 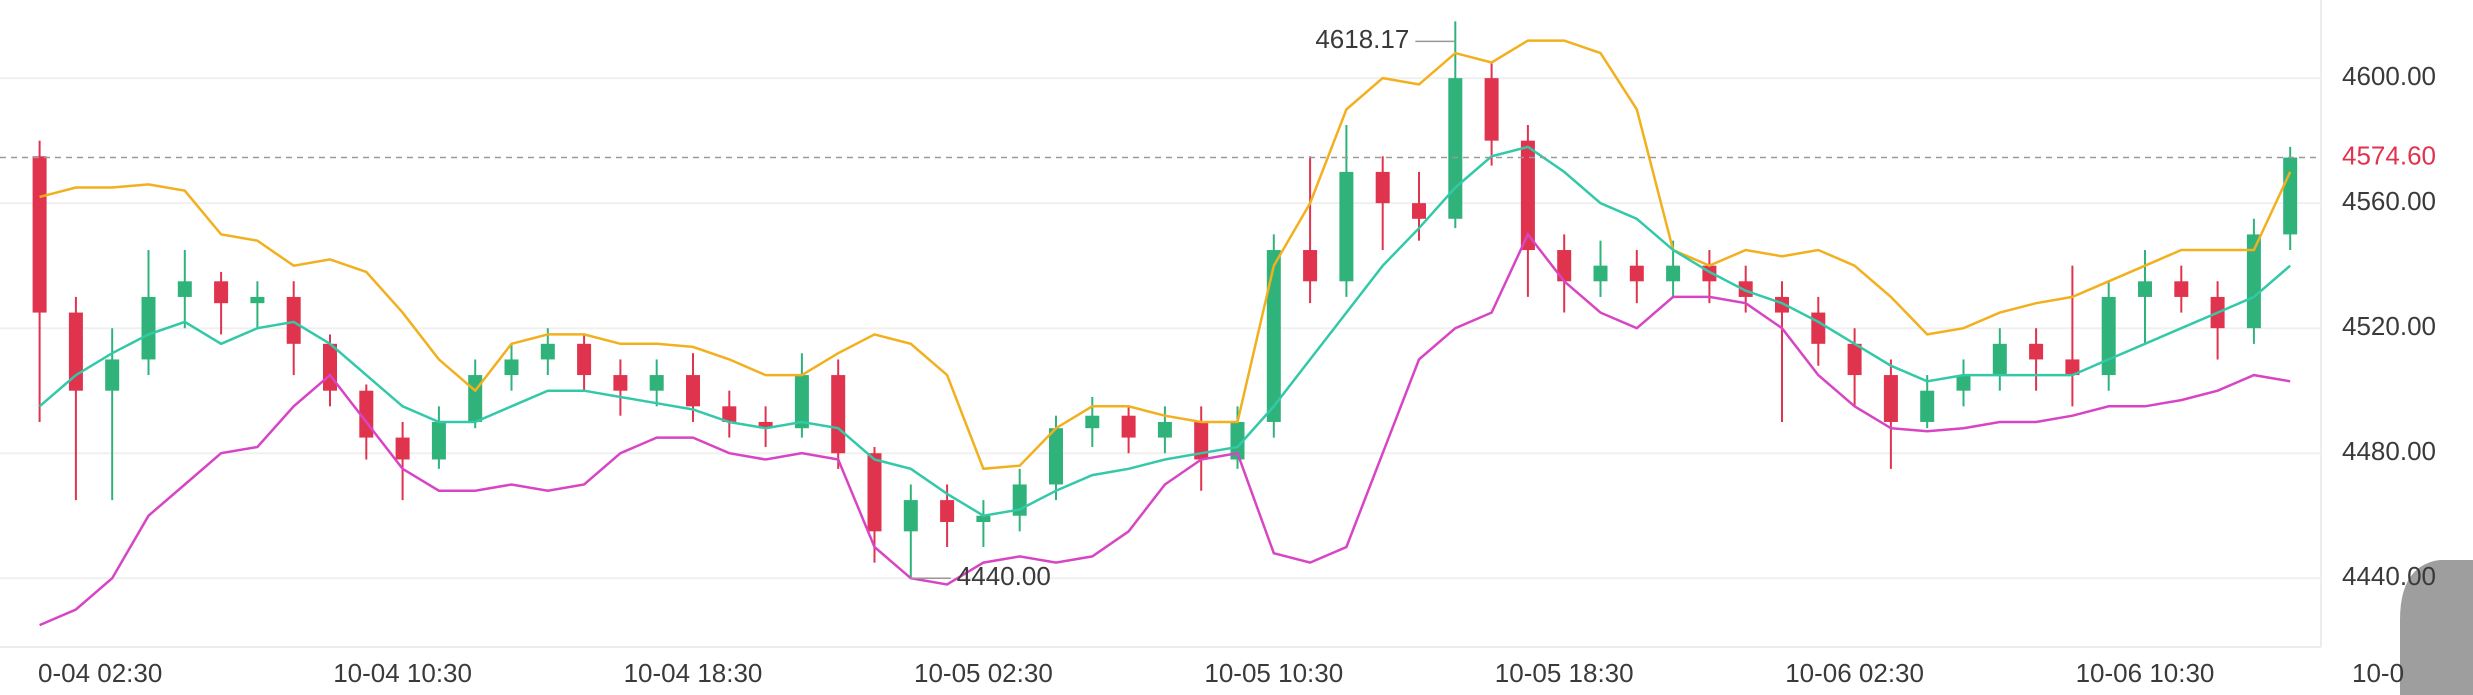 I want to click on y-tick-label: 4600.00, so click(x=2389, y=76).